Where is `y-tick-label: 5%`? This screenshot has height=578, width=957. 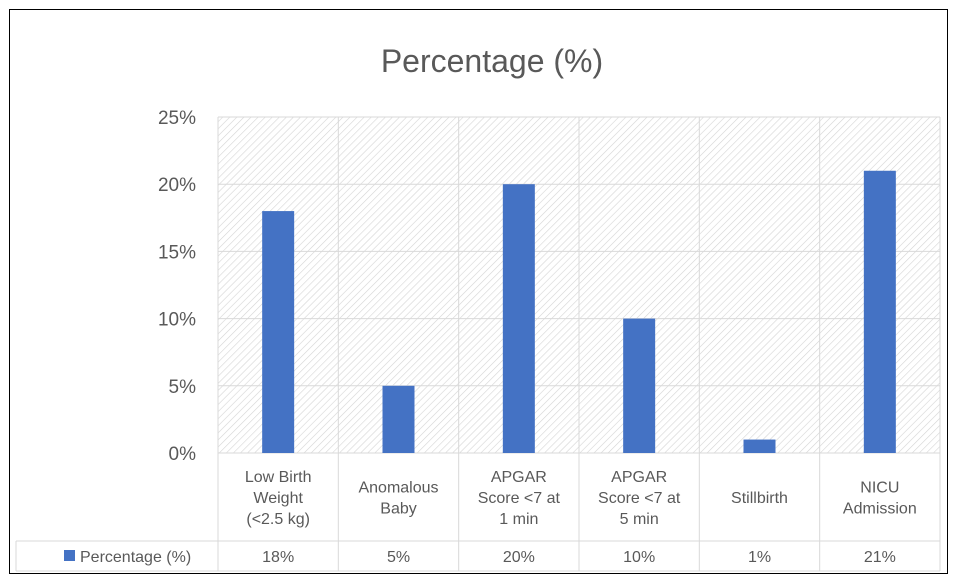
y-tick-label: 5% is located at coordinates (183, 387).